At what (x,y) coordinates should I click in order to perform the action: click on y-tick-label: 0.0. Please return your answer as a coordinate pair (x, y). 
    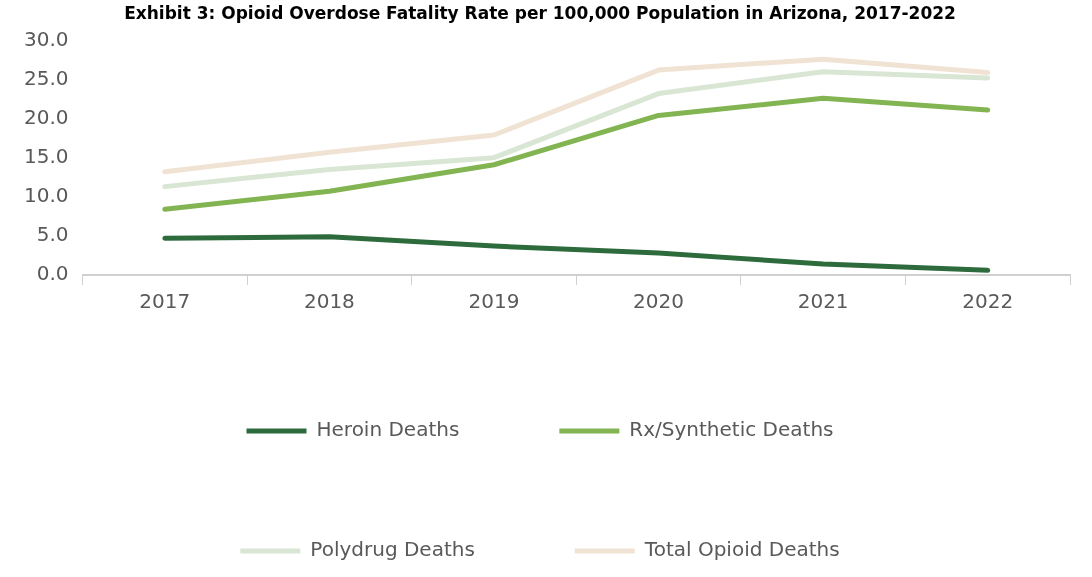
    Looking at the image, I should click on (52, 273).